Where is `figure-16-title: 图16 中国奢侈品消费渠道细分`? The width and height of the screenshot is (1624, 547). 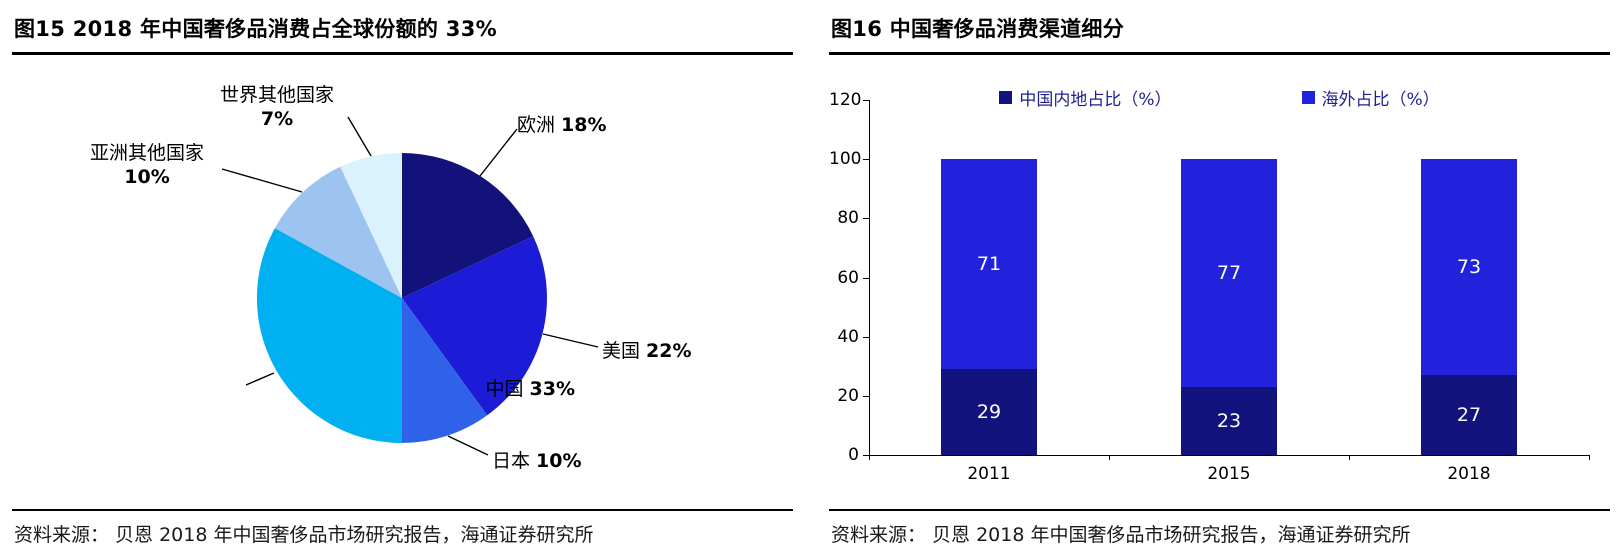
figure-16-title: 图16 中国奢侈品消费渠道细分 is located at coordinates (1219, 30).